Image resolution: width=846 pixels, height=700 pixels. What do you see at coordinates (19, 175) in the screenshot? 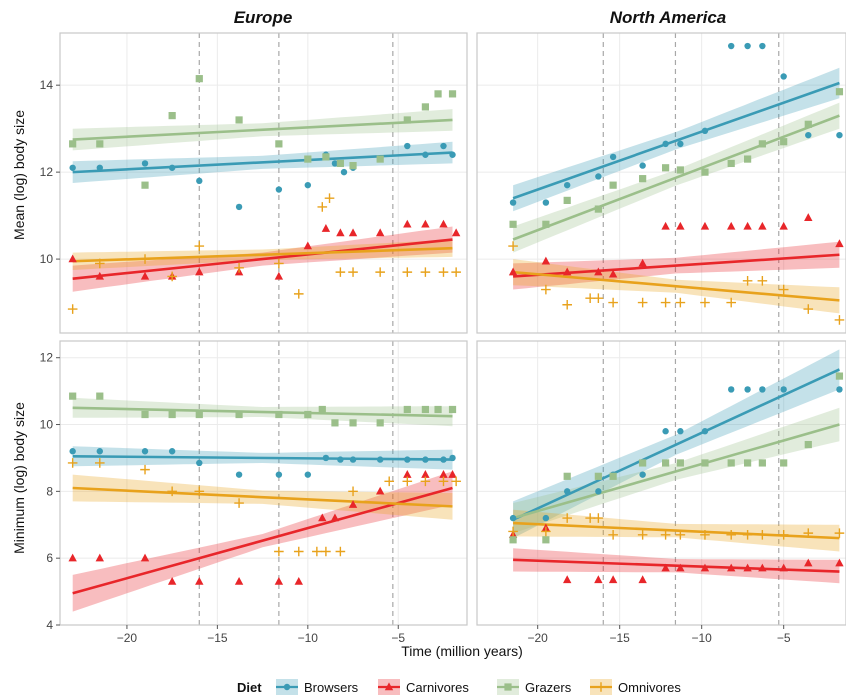
I see `y-axis-title-top: Mean (log) body size` at bounding box center [19, 175].